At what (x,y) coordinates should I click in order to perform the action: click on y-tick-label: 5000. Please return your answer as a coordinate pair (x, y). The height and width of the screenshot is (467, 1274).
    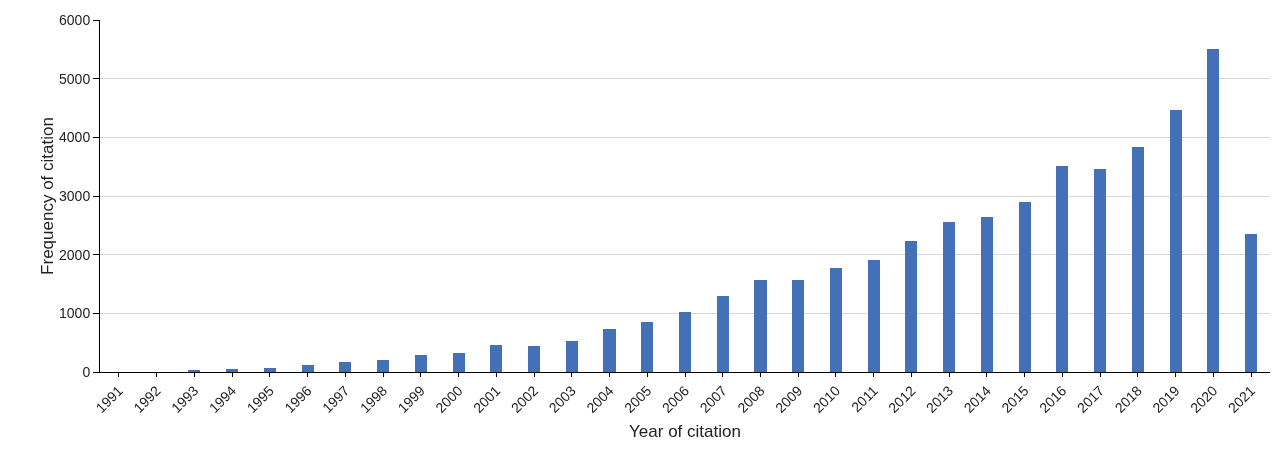
    Looking at the image, I should click on (75, 78).